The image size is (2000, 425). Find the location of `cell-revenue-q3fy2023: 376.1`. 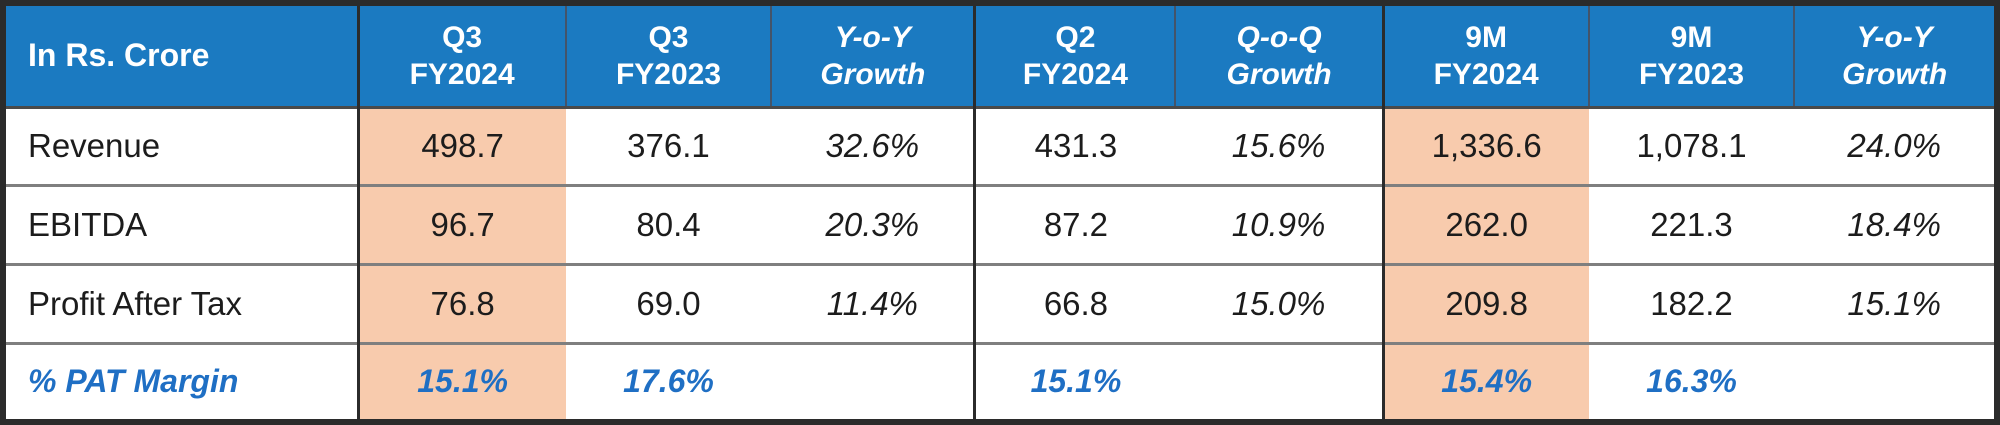

cell-revenue-q3fy2023: 376.1 is located at coordinates (668, 146).